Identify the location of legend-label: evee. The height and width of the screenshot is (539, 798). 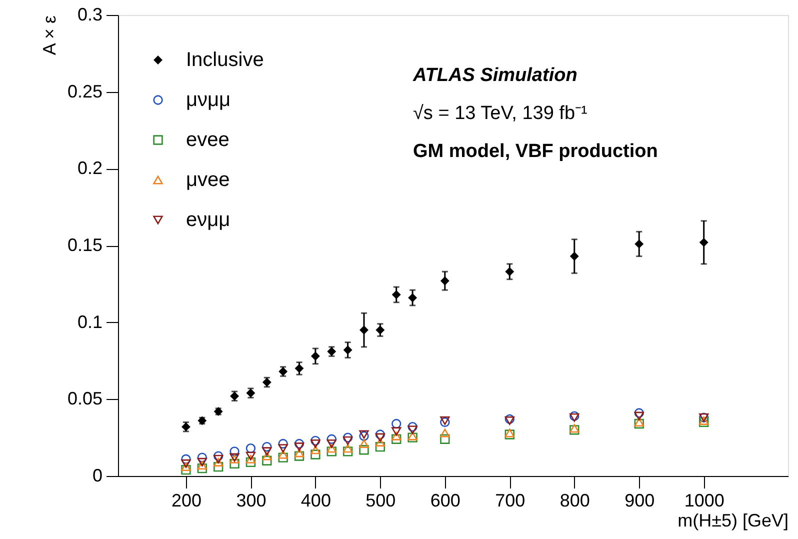
(208, 140).